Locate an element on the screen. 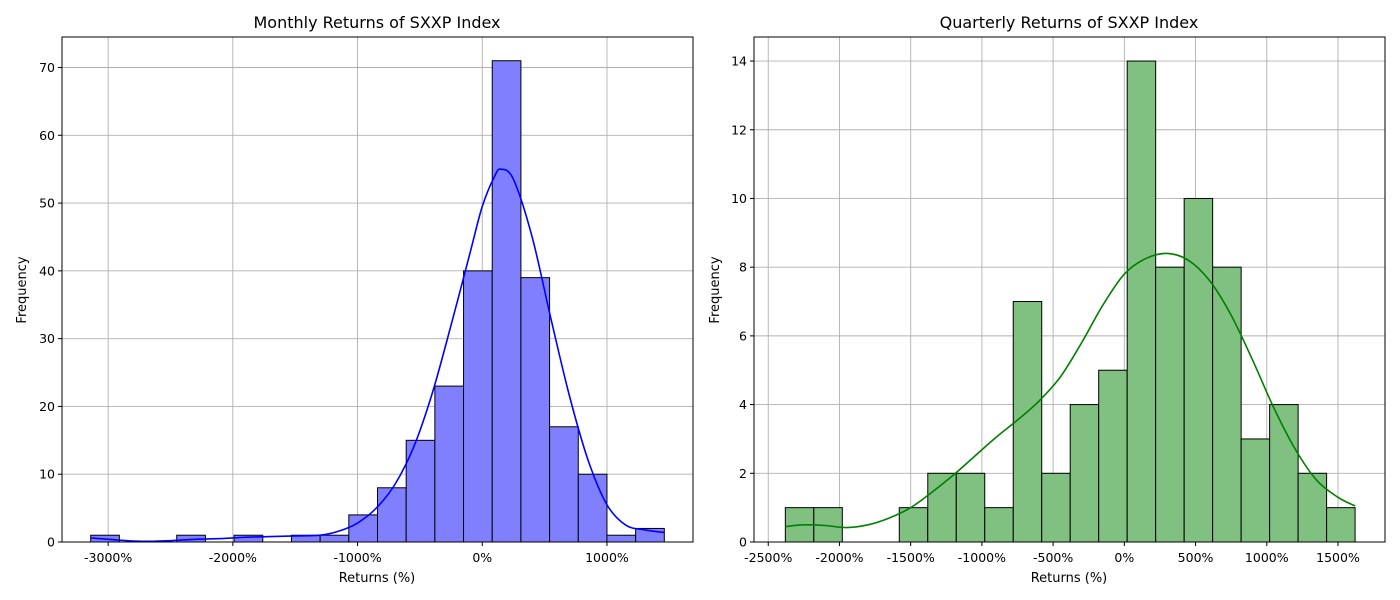  monthly-y-tick-label-6: 60 is located at coordinates (47, 135).